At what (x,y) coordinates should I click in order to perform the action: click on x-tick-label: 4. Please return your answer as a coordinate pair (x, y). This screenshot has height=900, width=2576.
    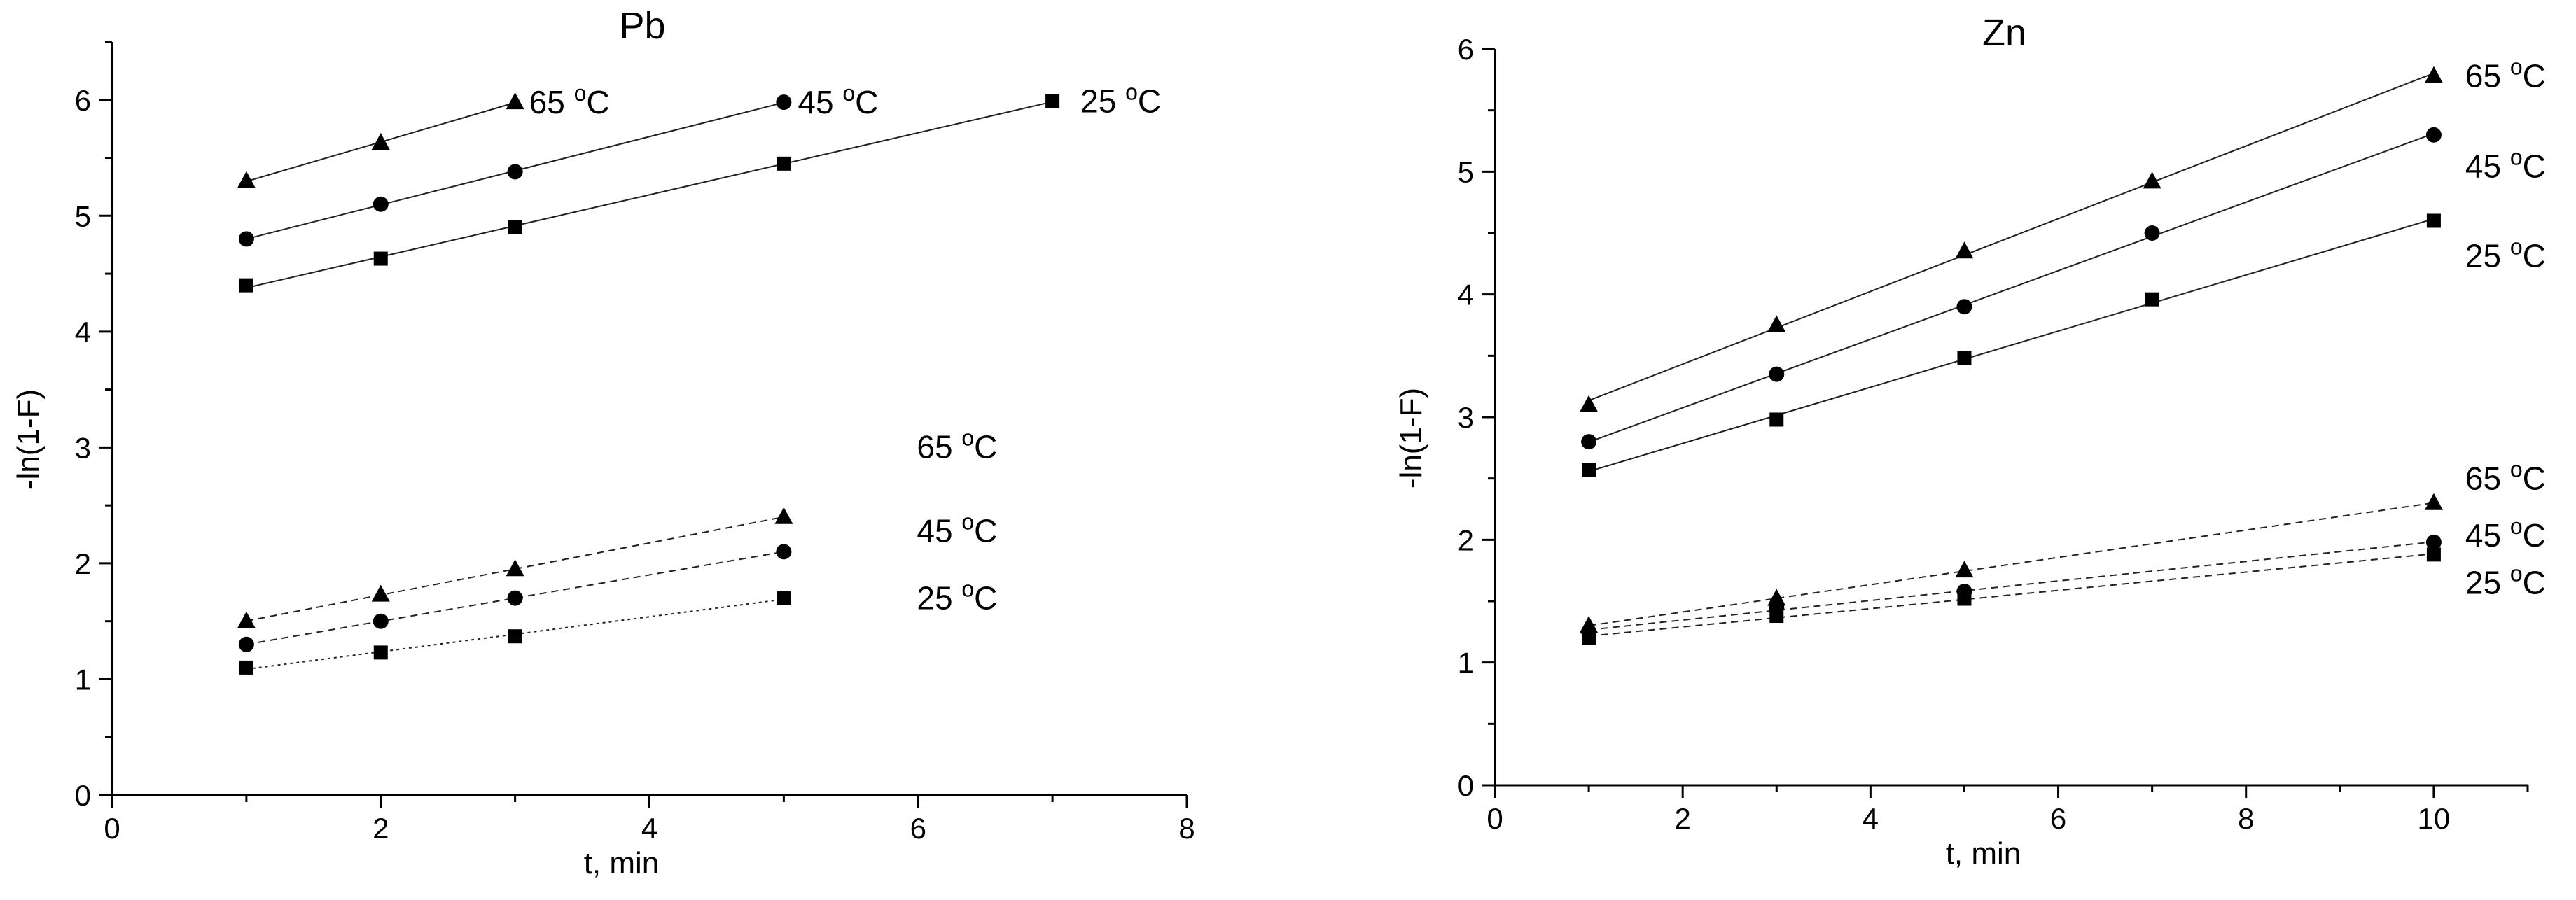
    Looking at the image, I should click on (1871, 818).